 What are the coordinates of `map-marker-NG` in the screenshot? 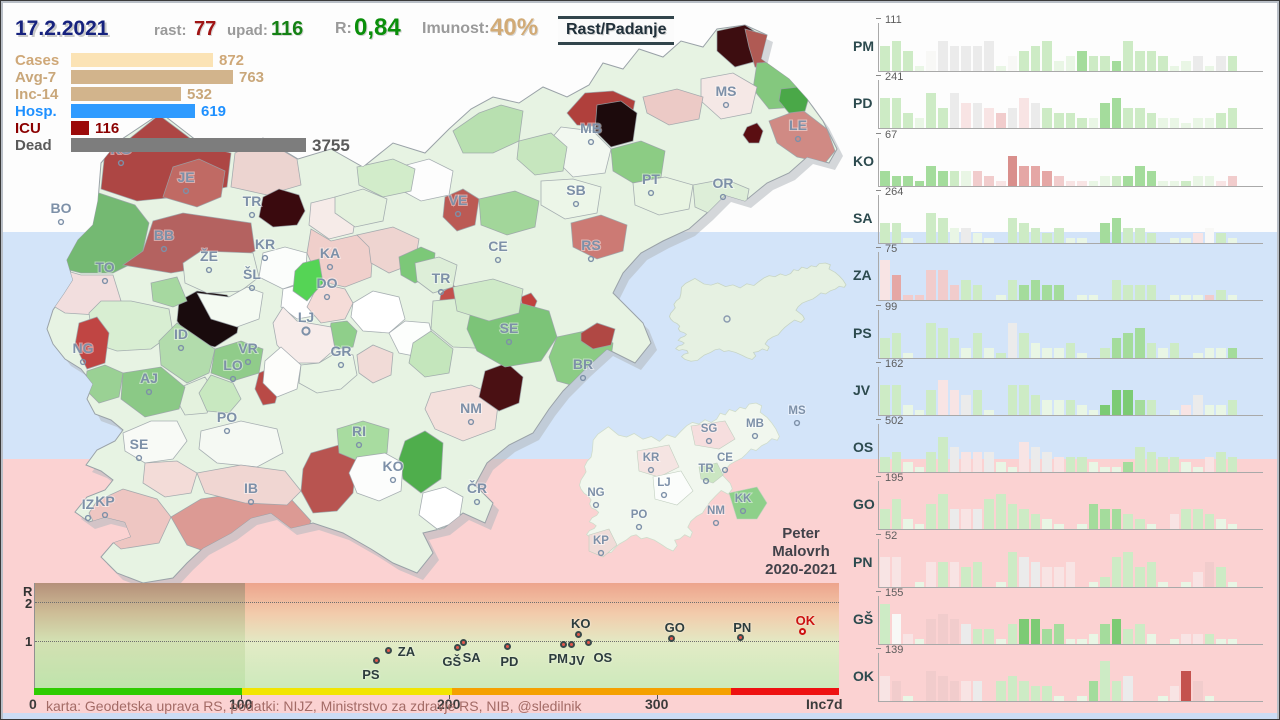 It's located at (596, 505).